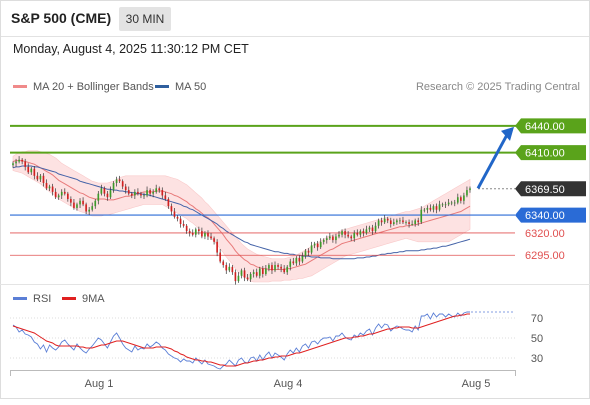 The image size is (590, 405). Describe the element at coordinates (20, 298) in the screenshot. I see `legend-swatch-rsi` at that location.